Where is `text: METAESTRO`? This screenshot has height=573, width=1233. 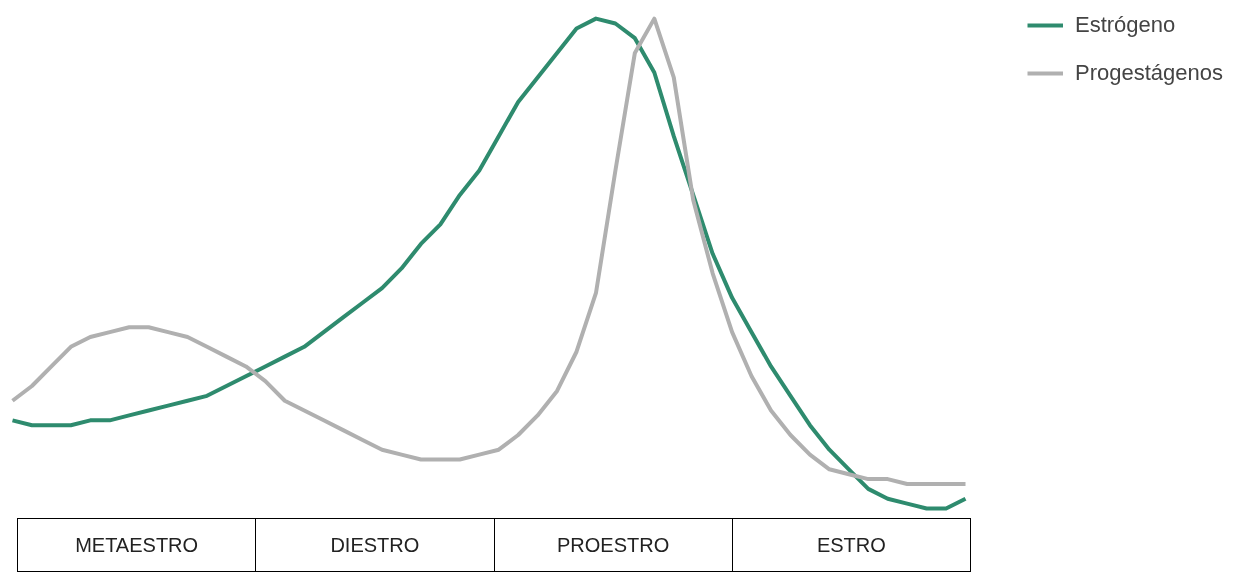
text: METAESTRO is located at coordinates (136, 545).